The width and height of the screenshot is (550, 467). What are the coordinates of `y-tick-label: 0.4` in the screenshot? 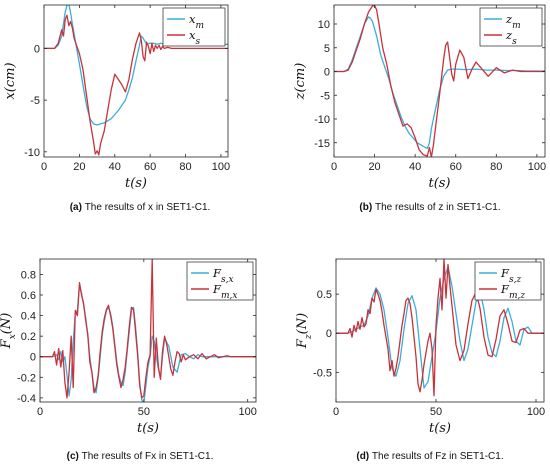 It's located at (28, 317).